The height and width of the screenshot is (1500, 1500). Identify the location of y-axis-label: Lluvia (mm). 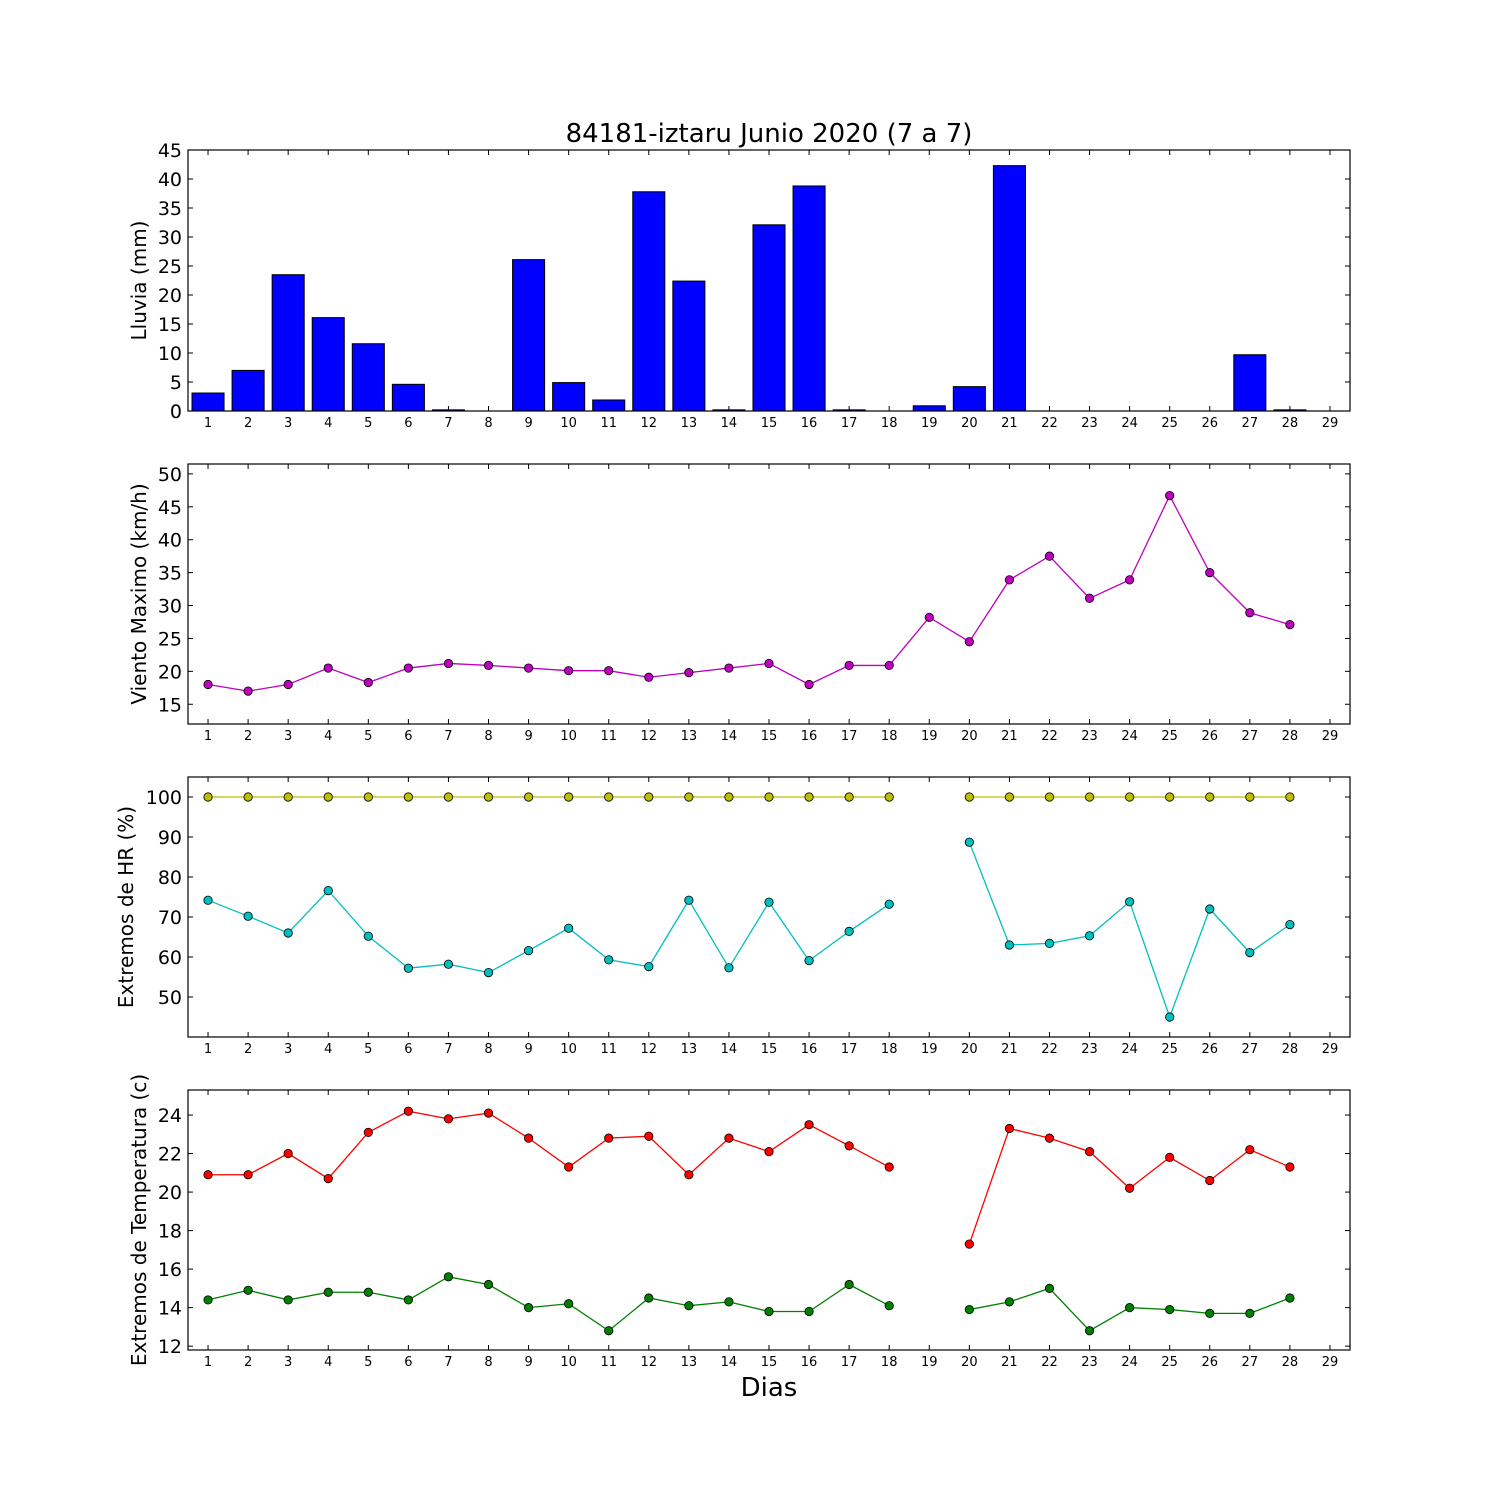
(139, 281).